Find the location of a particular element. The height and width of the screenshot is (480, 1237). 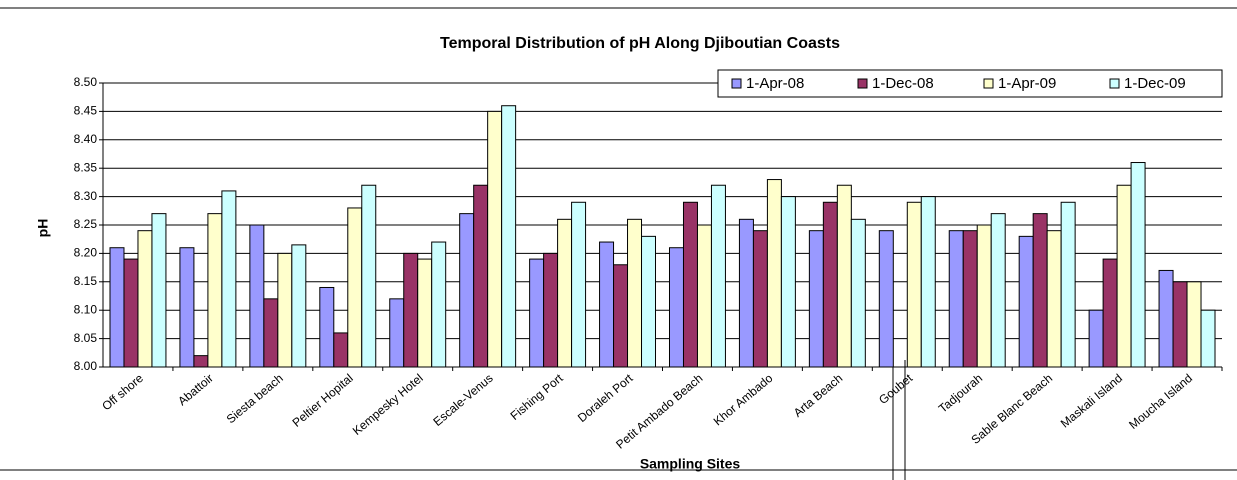

legend-label: 1-Dec-09 is located at coordinates (1155, 83).